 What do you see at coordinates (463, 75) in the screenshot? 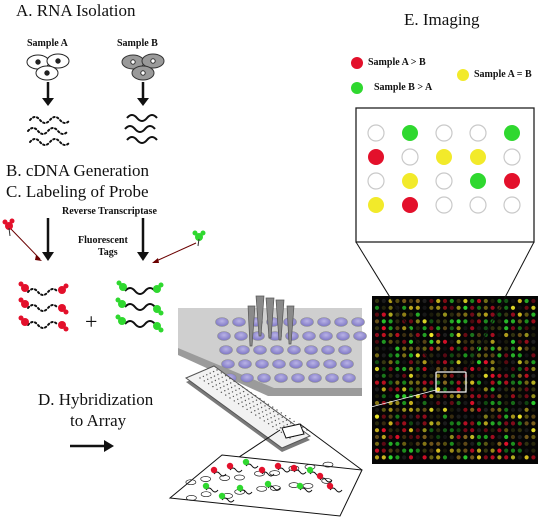
I see `legend-swatch` at bounding box center [463, 75].